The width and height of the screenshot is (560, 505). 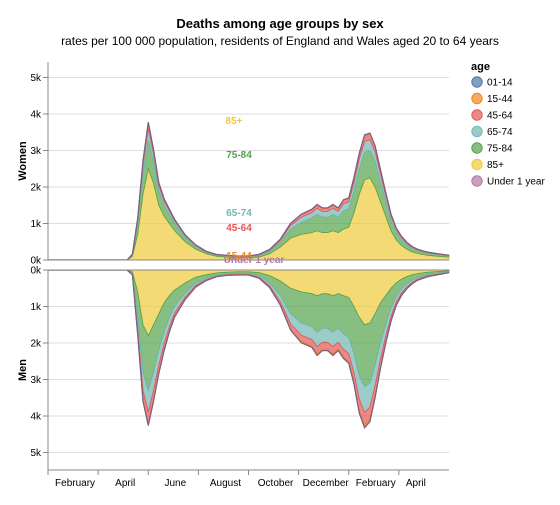 What do you see at coordinates (125, 483) in the screenshot?
I see `x-tick-label-1: April` at bounding box center [125, 483].